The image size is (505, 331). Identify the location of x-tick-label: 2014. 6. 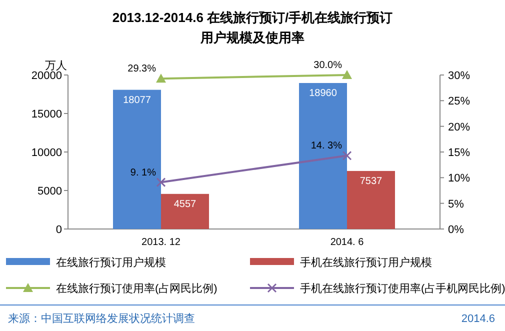
(347, 242).